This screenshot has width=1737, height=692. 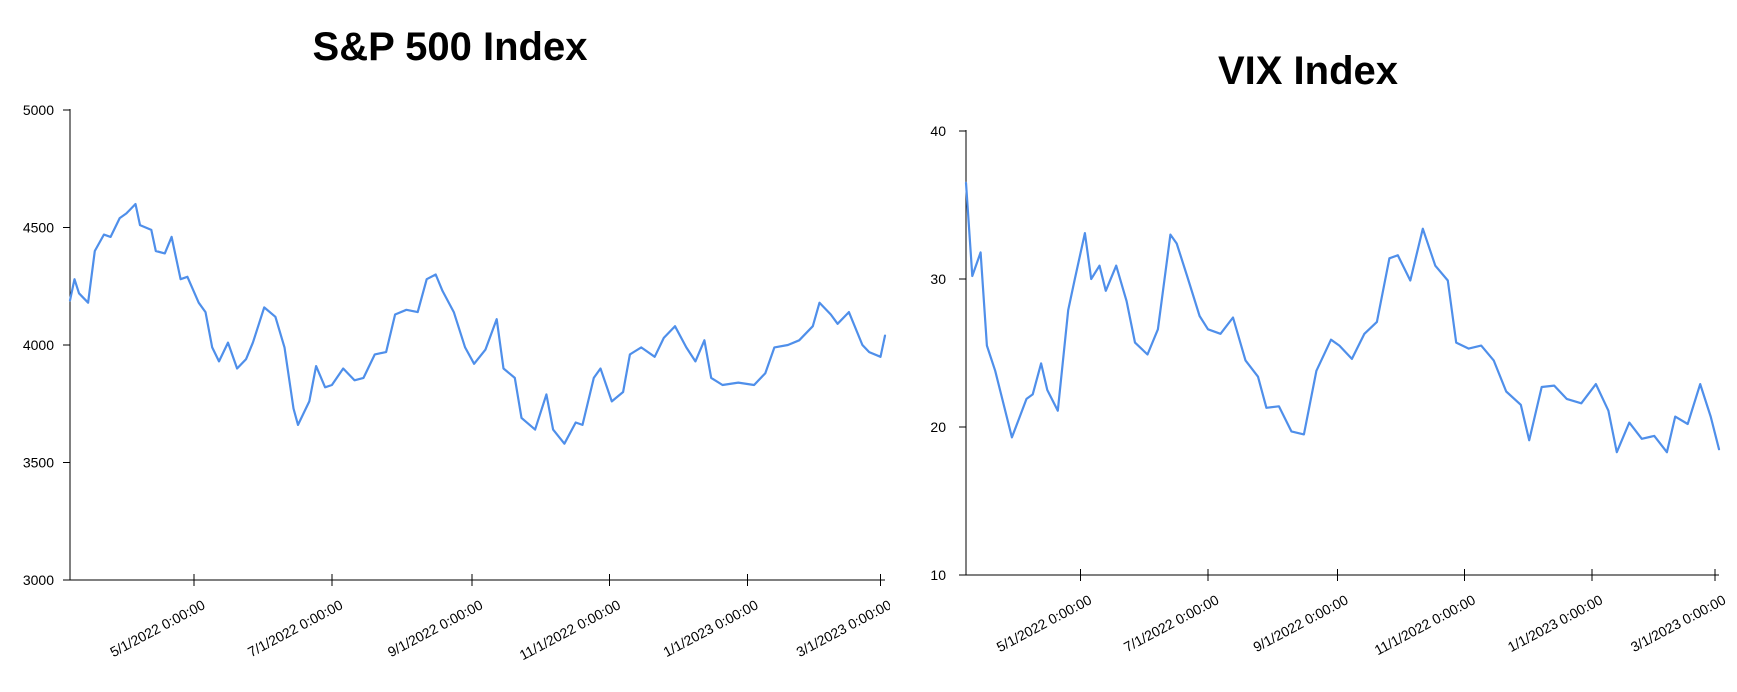 What do you see at coordinates (435, 628) in the screenshot?
I see `sp500-x-tick-label: 9/1/2022 0:00:00` at bounding box center [435, 628].